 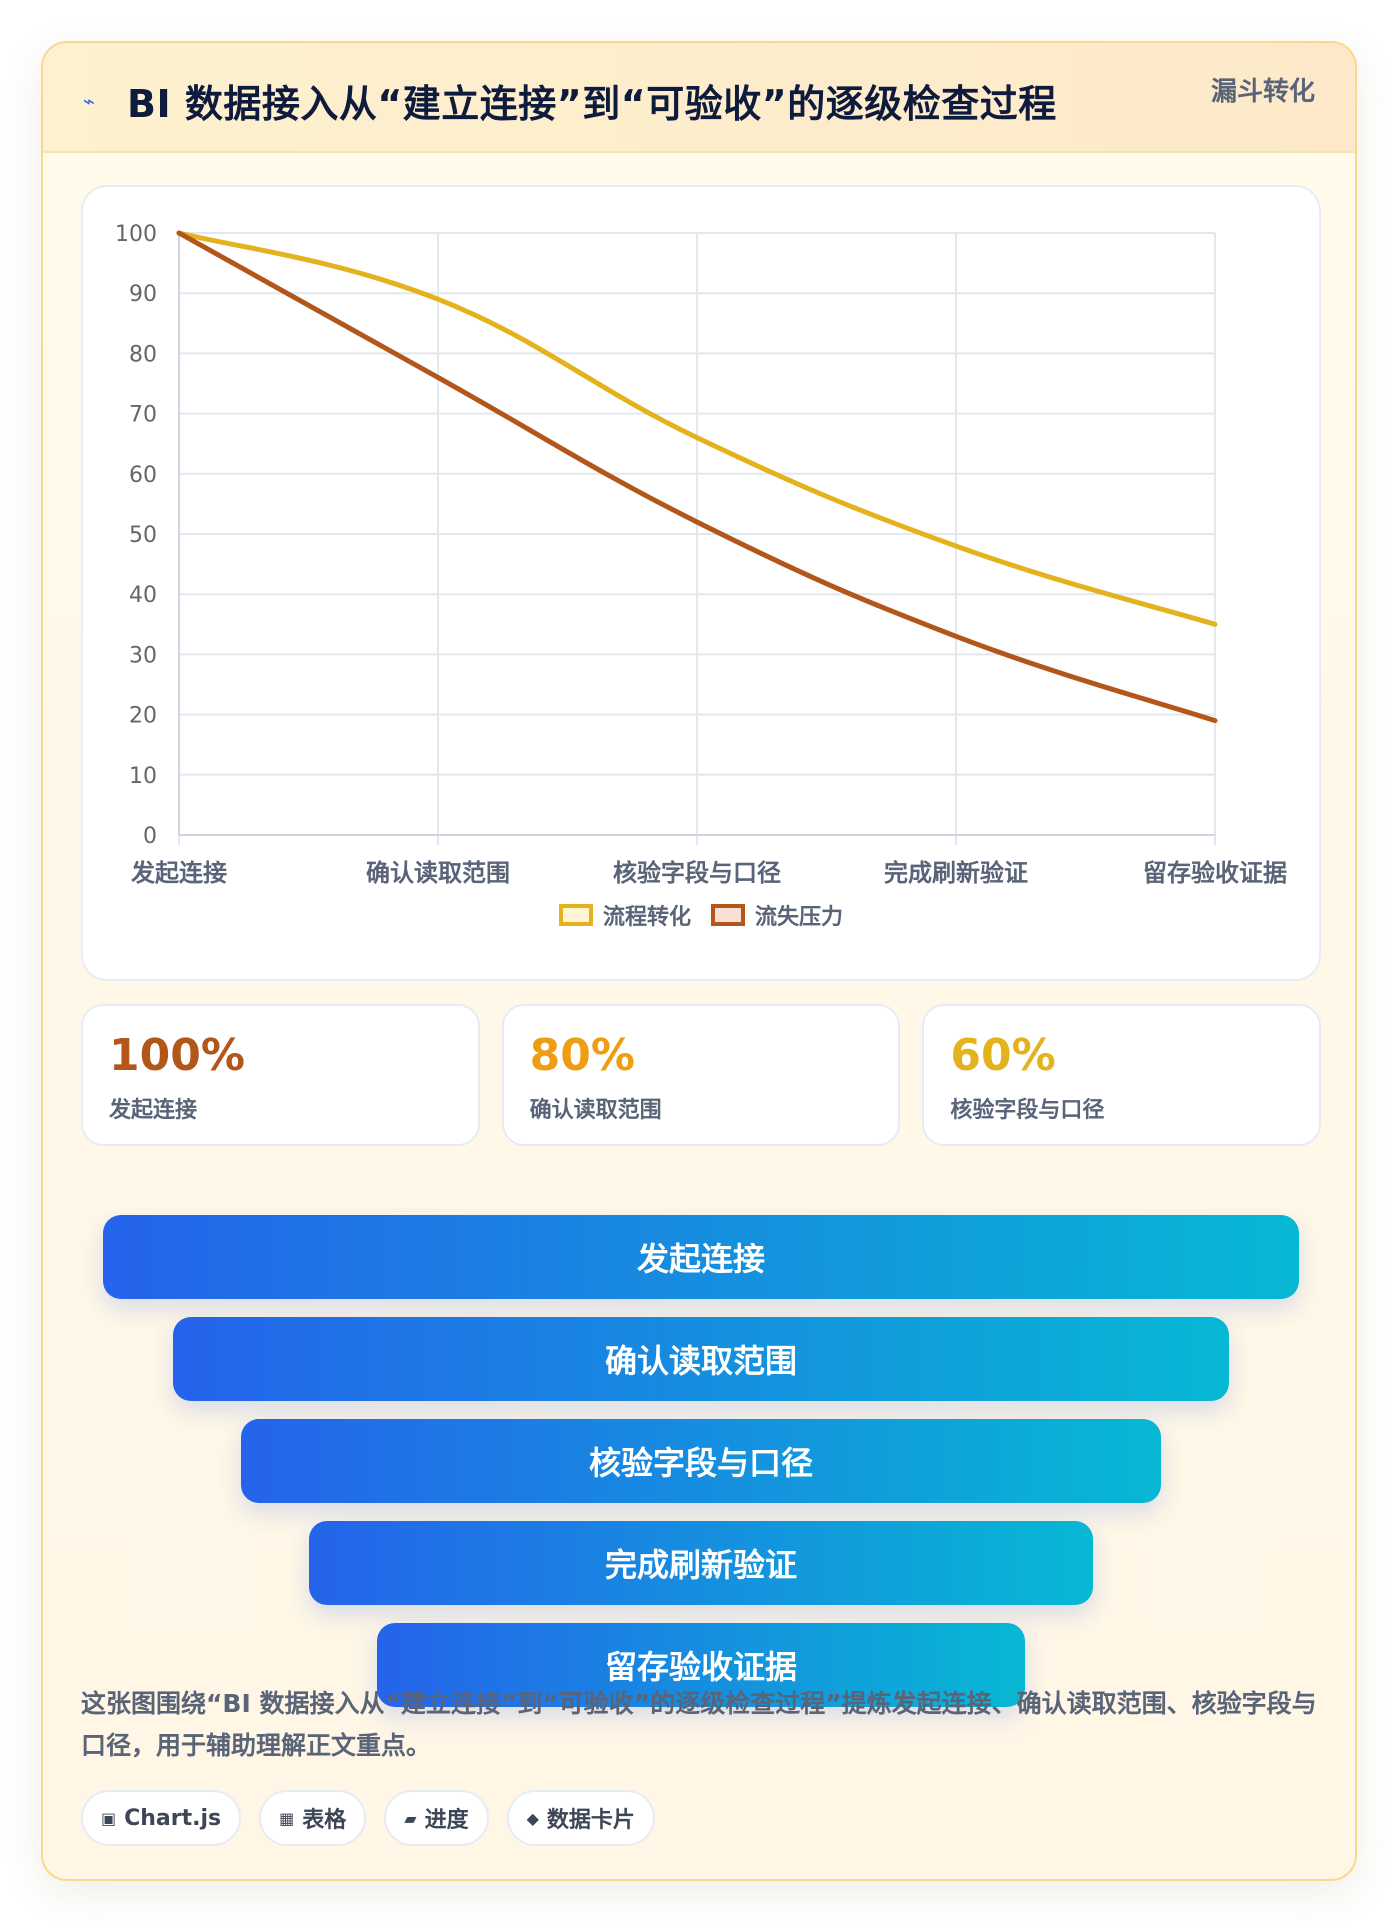 I want to click on y-tick-label-8: 80, so click(x=143, y=354).